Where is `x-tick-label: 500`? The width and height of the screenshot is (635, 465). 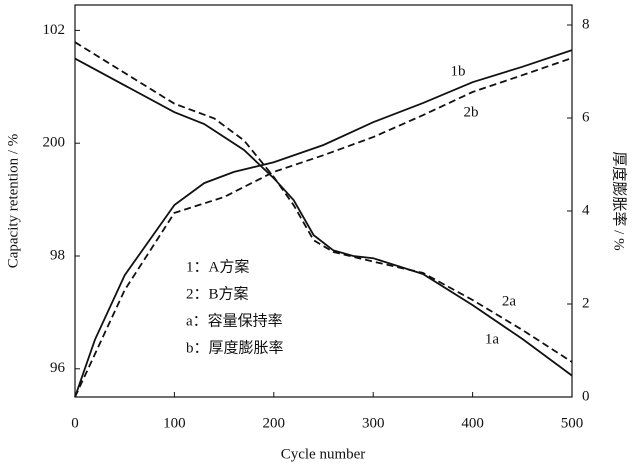 x-tick-label: 500 is located at coordinates (572, 423).